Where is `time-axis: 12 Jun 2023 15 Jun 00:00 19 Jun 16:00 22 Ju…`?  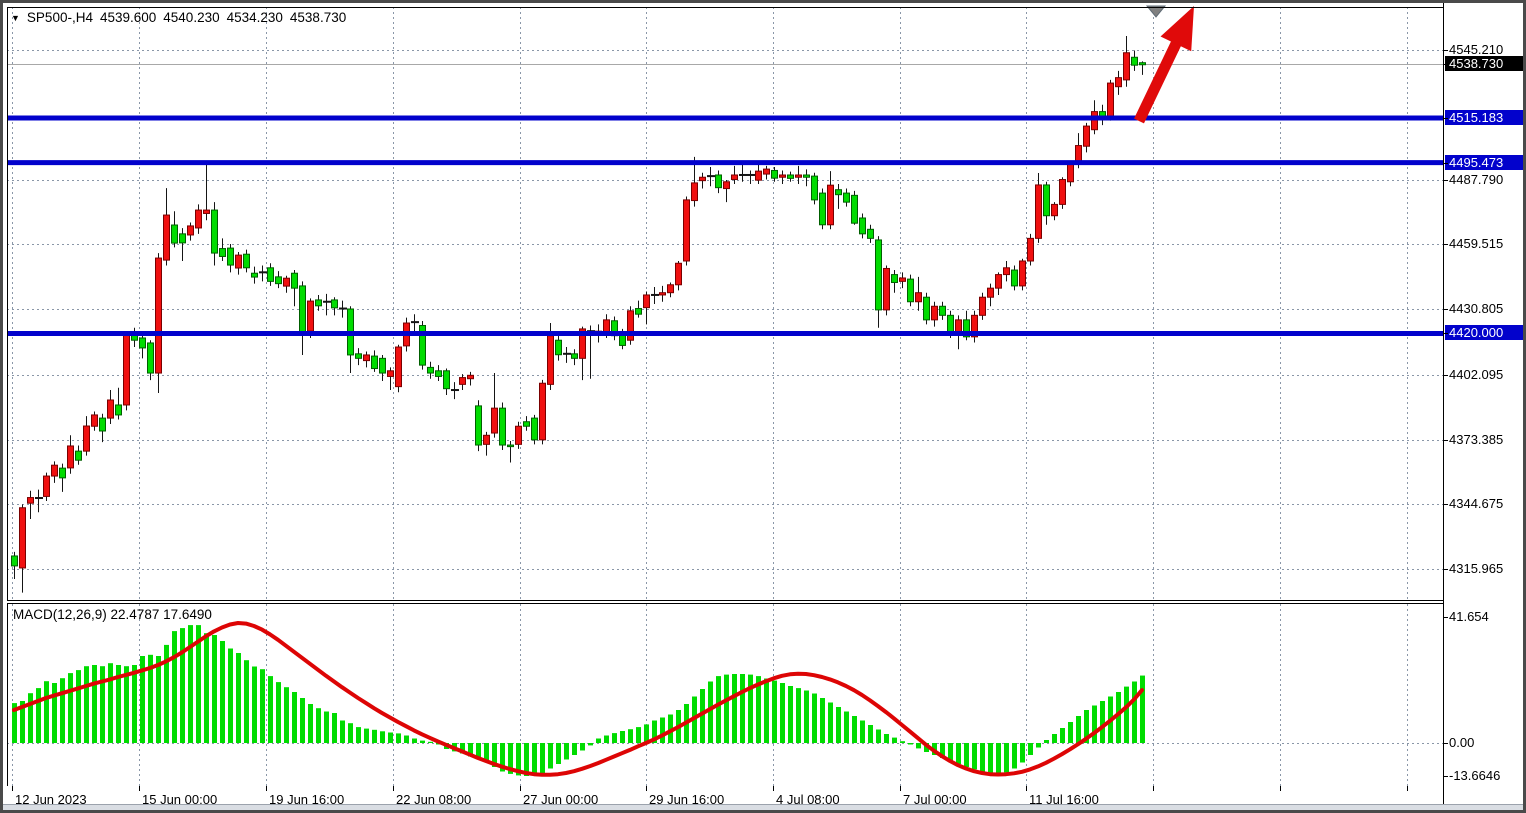 time-axis: 12 Jun 2023 15 Jun 00:00 19 Jun 16:00 22 Ju… is located at coordinates (763, 796).